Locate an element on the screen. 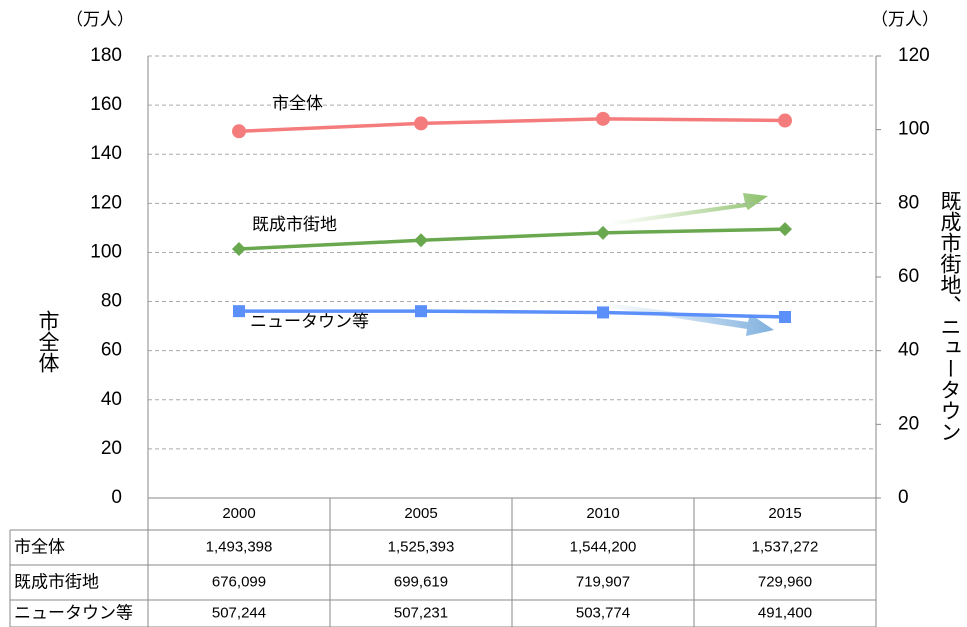 This screenshot has width=967, height=627. table-cell: 676,099 is located at coordinates (239, 581).